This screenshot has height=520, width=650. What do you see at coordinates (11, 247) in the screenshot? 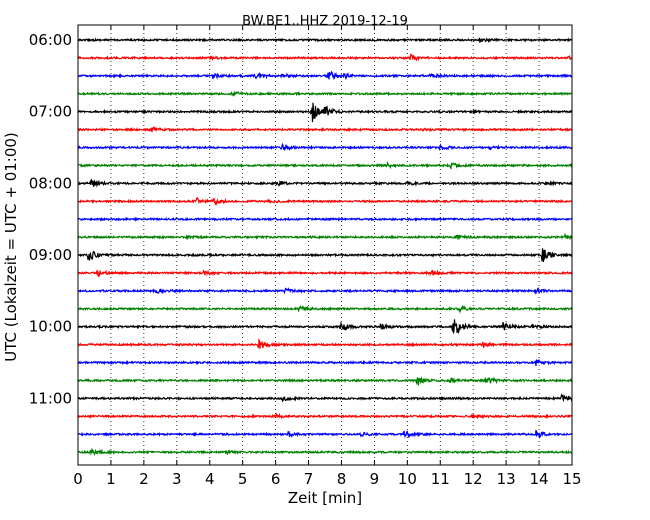
I see `y-axis-label: UTC (Lokalzeit = UTC + 01:00)` at bounding box center [11, 247].